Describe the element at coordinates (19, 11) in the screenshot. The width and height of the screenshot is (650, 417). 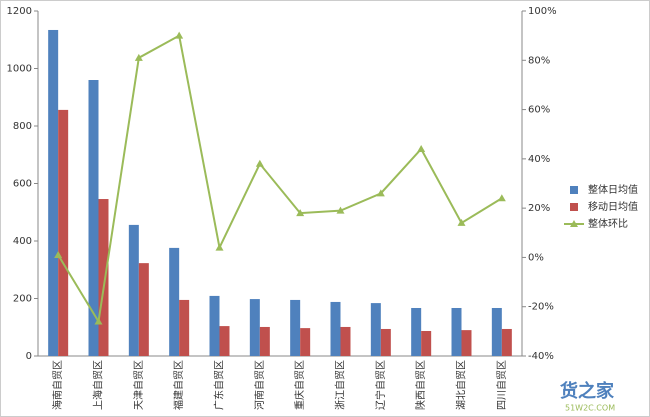
I see `y-tick-label: 1200` at that location.